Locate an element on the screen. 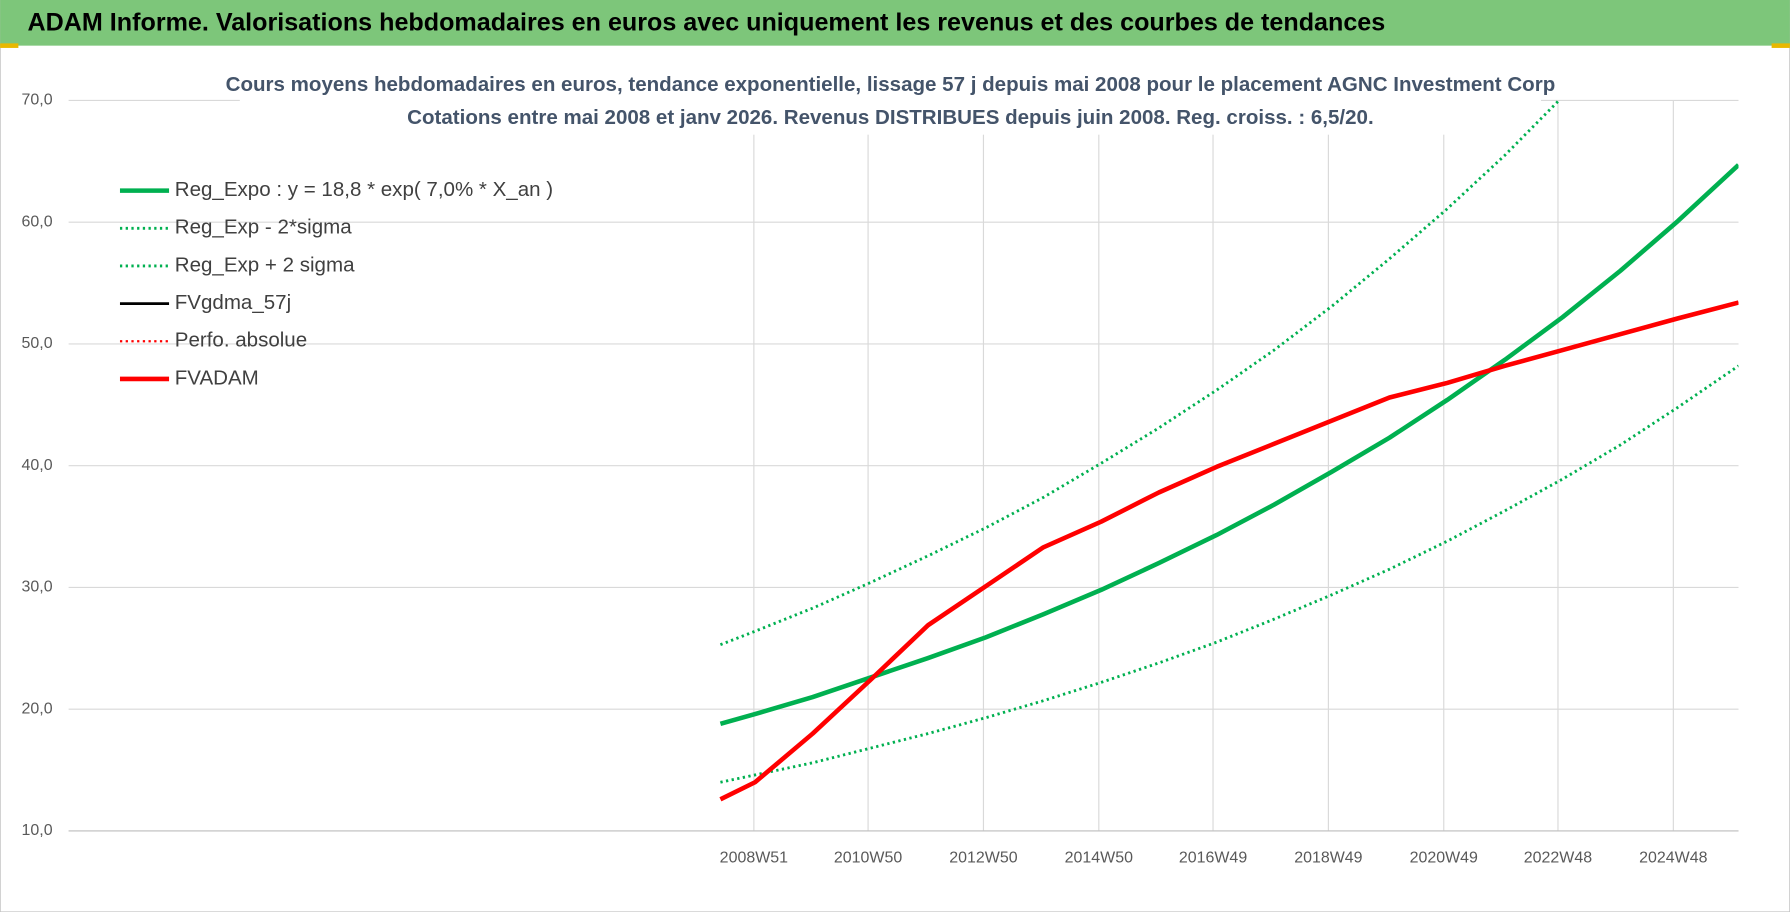 The width and height of the screenshot is (1790, 912). legend-label: Perfo. absolue is located at coordinates (241, 340).